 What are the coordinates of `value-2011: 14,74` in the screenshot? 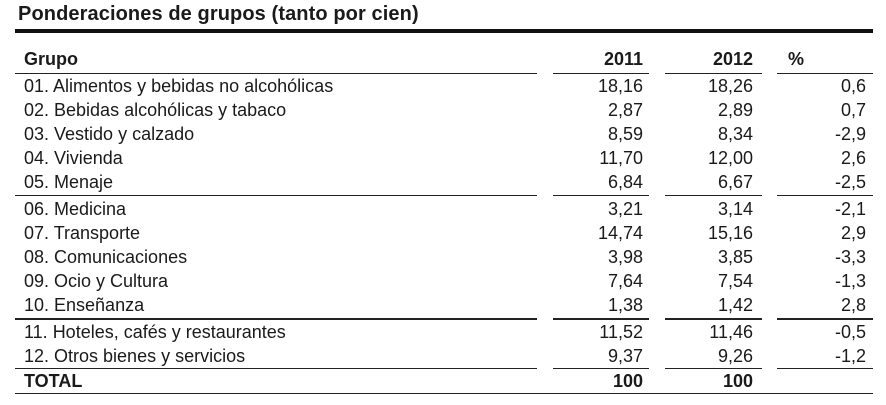 It's located at (620, 233).